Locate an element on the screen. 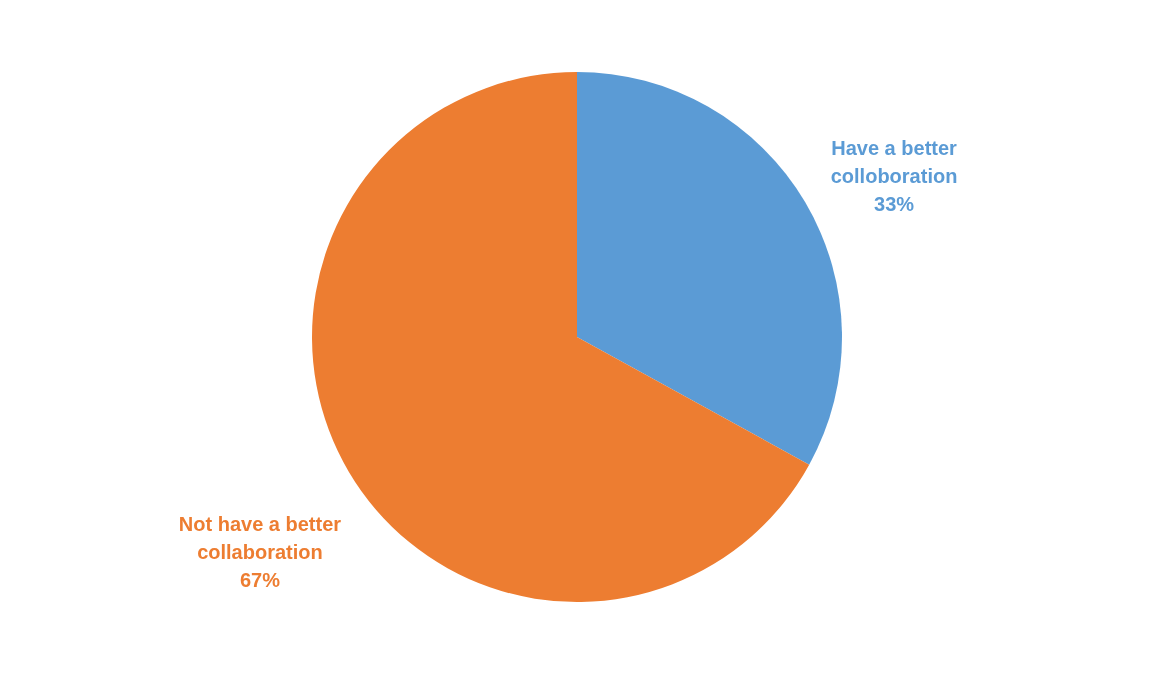 The image size is (1154, 674). slice-label: Not have a better collaboration is located at coordinates (260, 537).